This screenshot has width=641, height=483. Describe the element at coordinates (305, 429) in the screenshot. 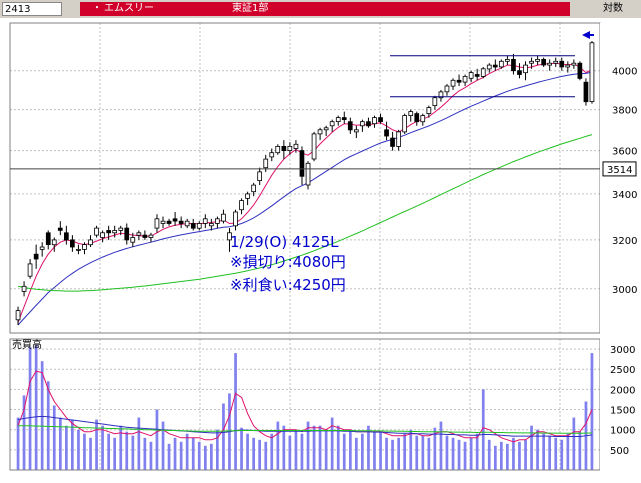

I see `volume-average-vol_ma_long` at that location.